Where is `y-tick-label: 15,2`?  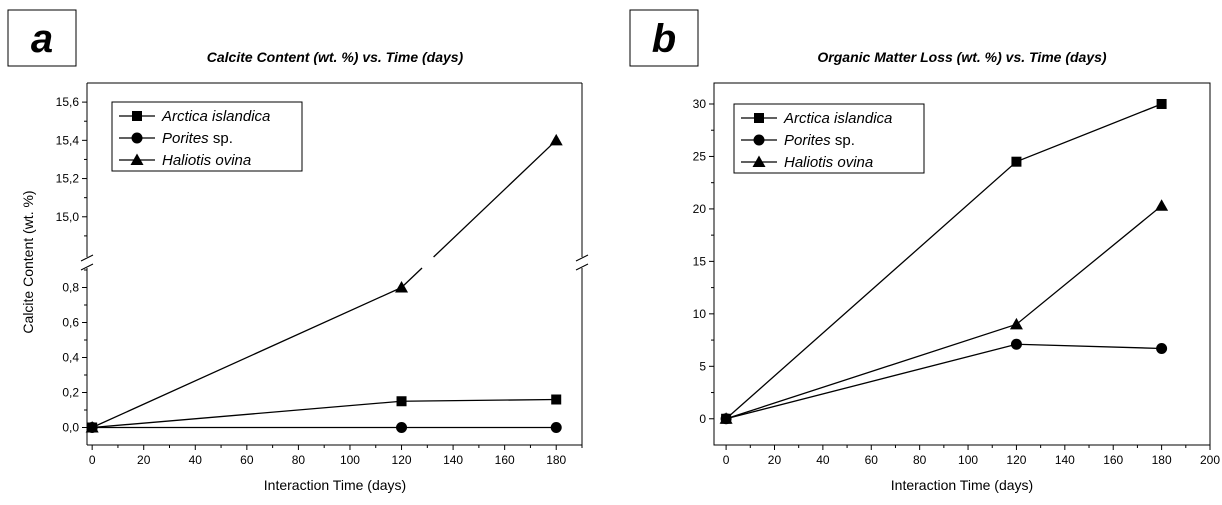 y-tick-label: 15,2 is located at coordinates (68, 179).